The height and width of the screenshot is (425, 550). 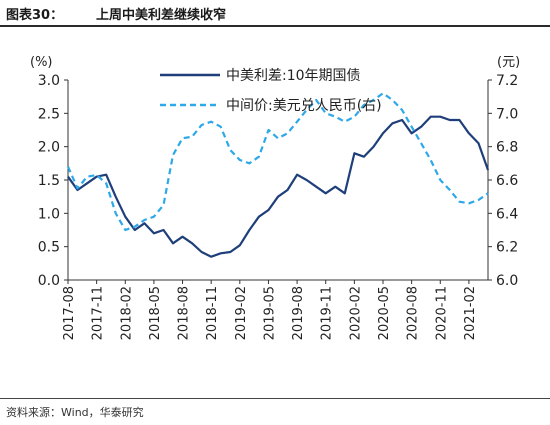 I want to click on x-tick-label: 2018-11, so click(x=212, y=313).